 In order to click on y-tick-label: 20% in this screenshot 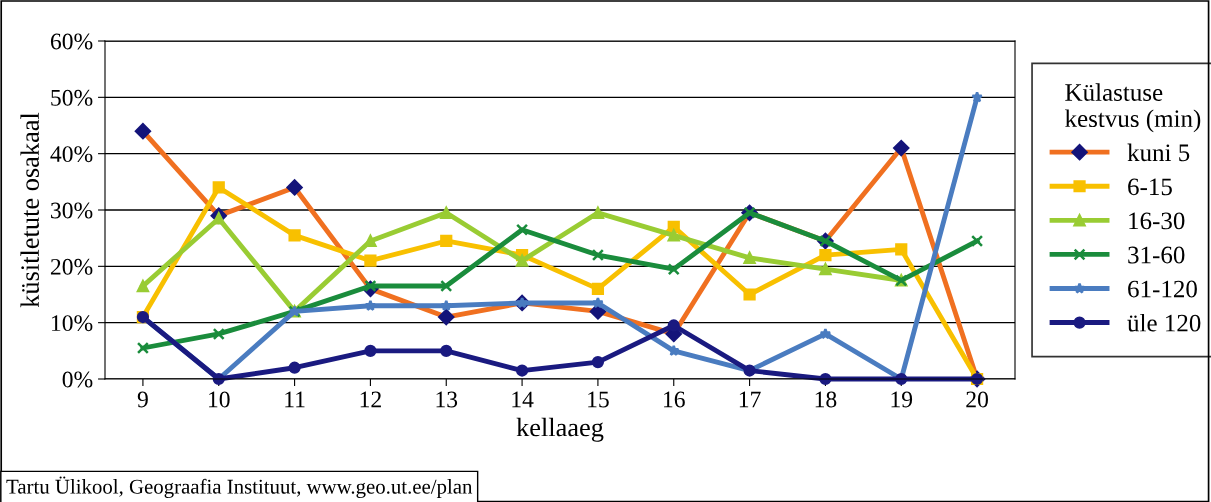, I will do `click(71, 266)`.